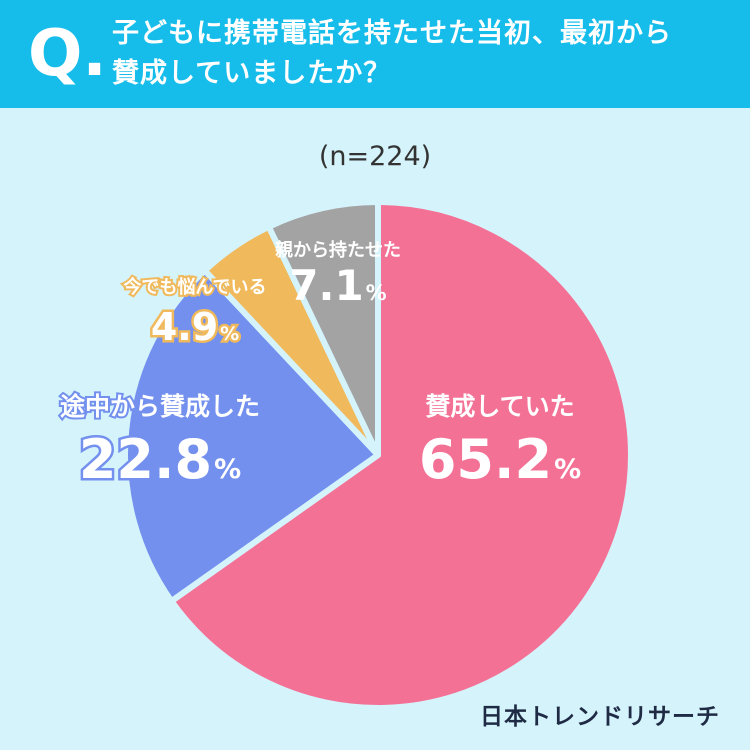 The height and width of the screenshot is (750, 750). I want to click on question-title: 子どもに携帯電話を持たせた当初、最初から 賛成していましたか？, so click(422, 54).